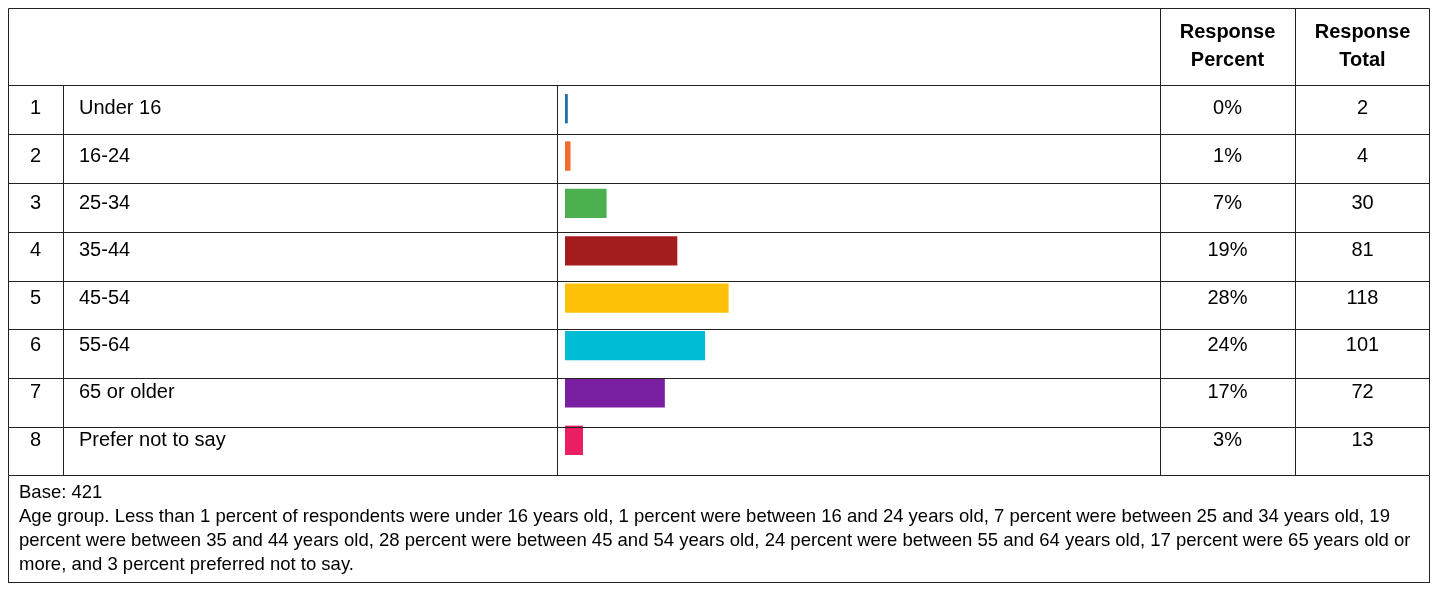 The width and height of the screenshot is (1436, 599). Describe the element at coordinates (1228, 154) in the screenshot. I see `text: 1%` at that location.